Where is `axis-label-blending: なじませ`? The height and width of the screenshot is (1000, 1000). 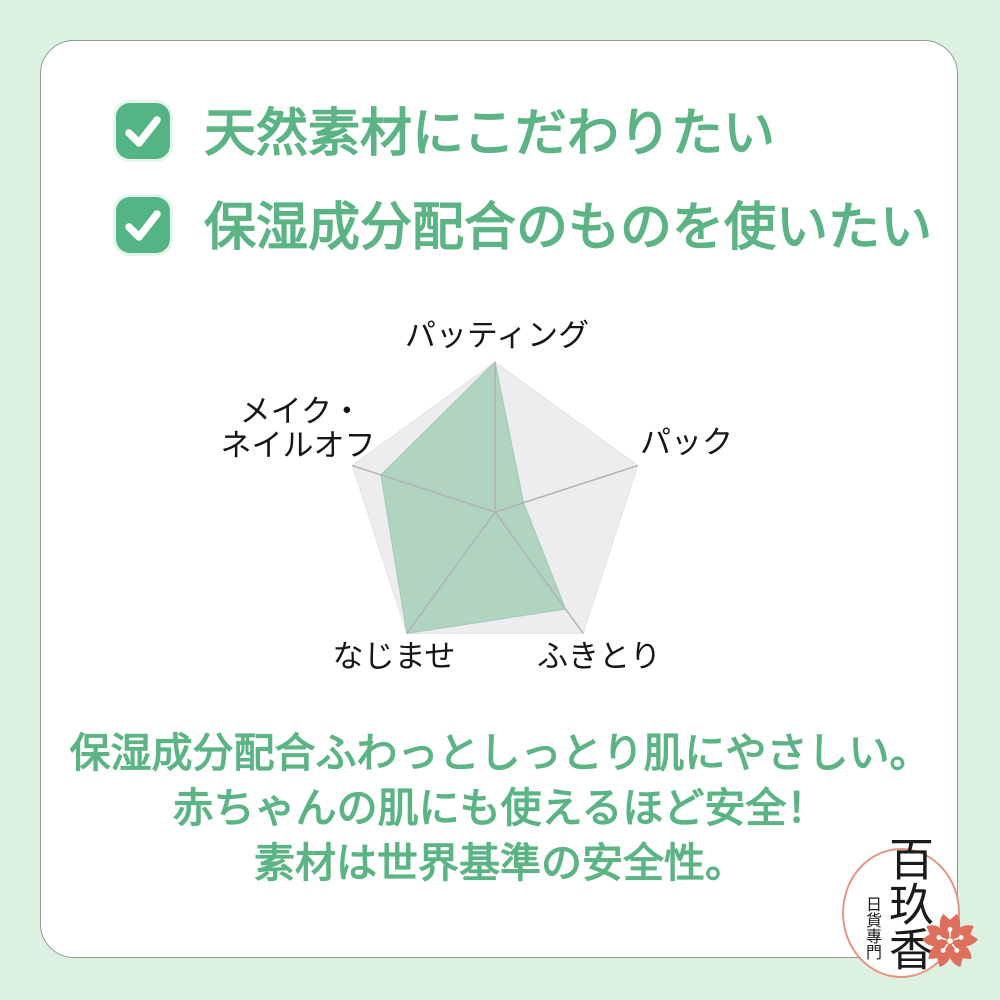
axis-label-blending: なじませ is located at coordinates (394, 656).